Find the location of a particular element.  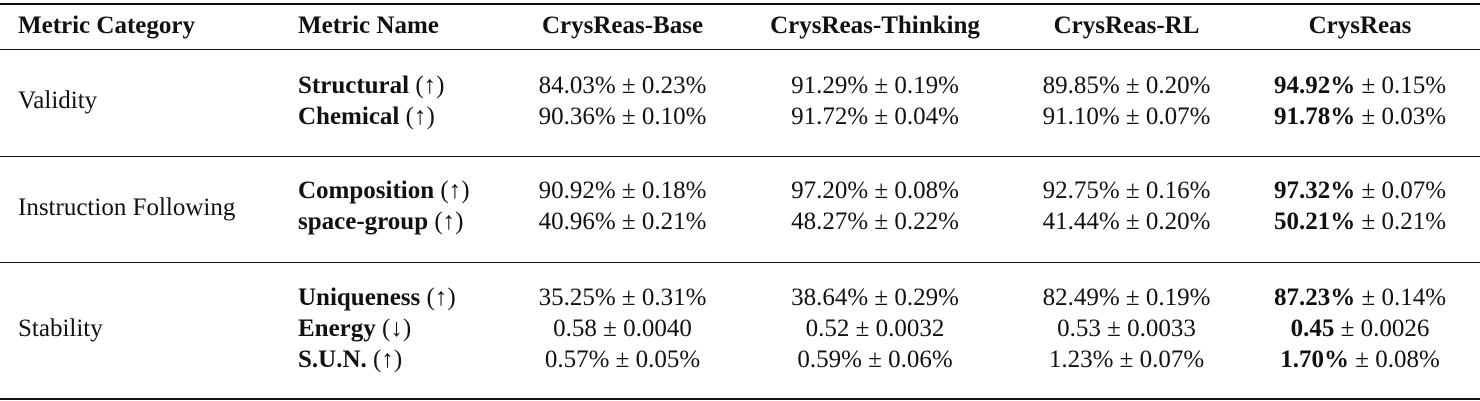

metric-name: Uniqueness (↑) is located at coordinates (377, 297).